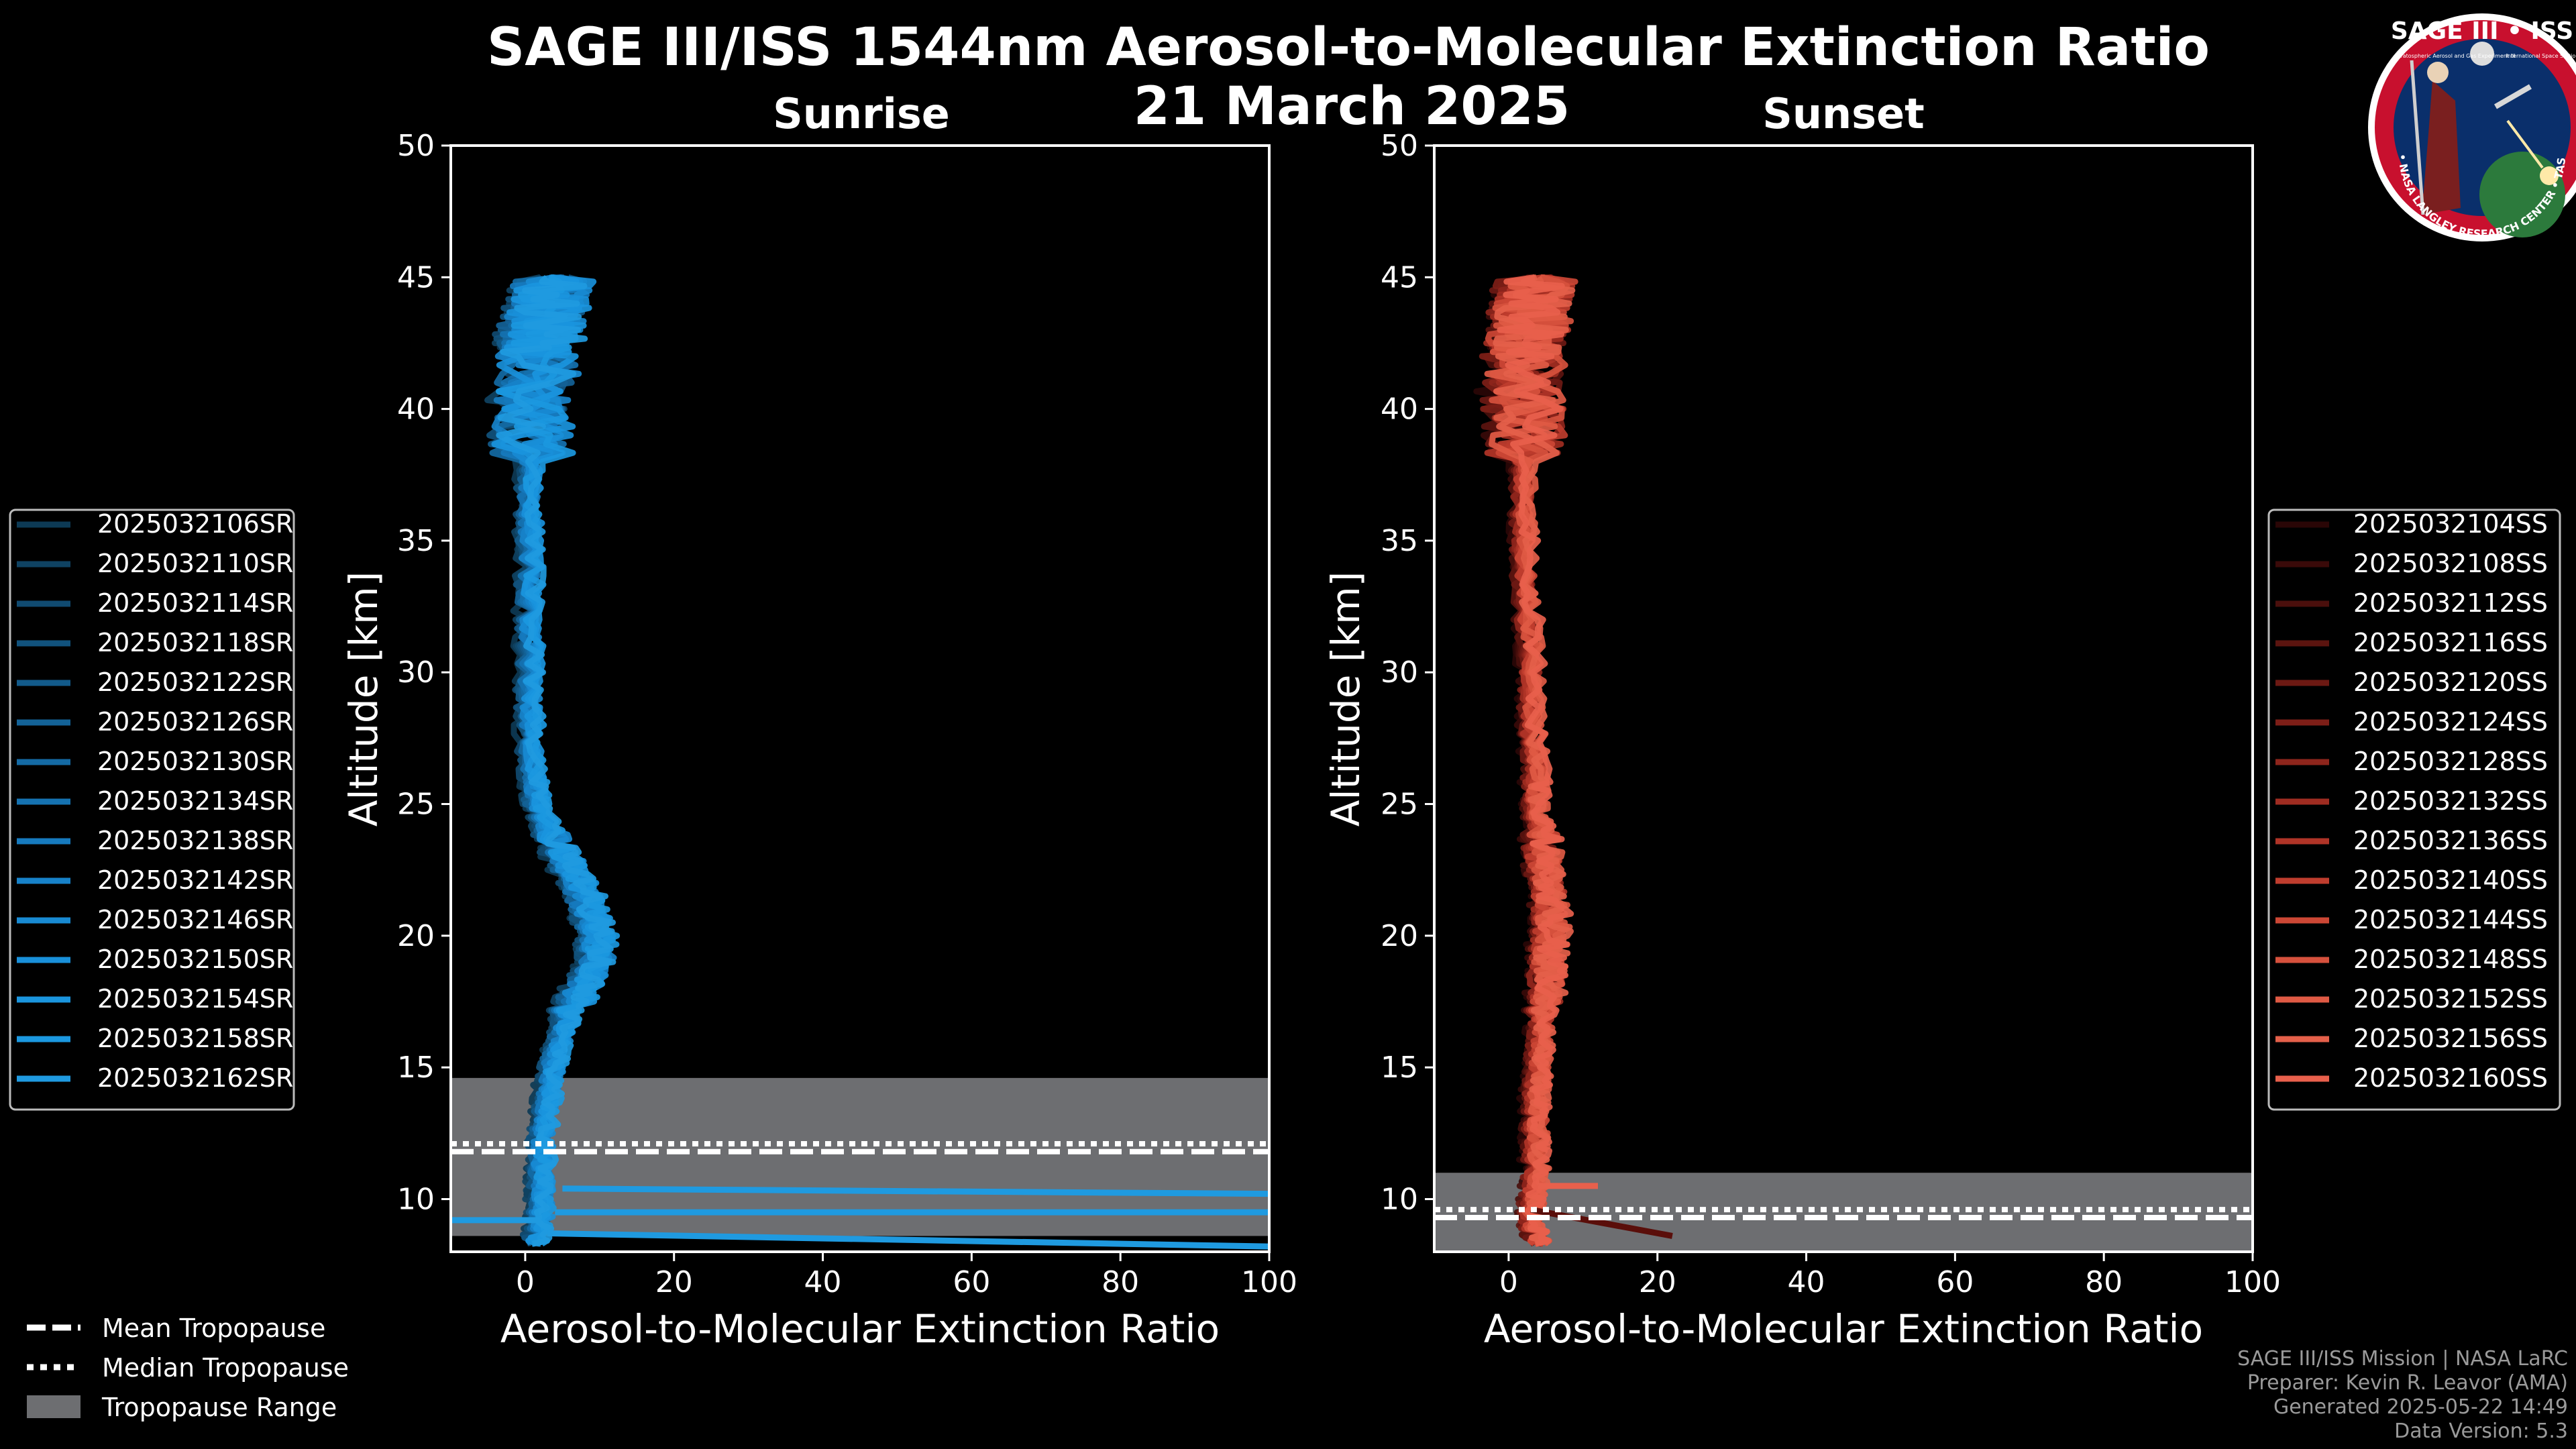 The height and width of the screenshot is (1449, 2576). What do you see at coordinates (1843, 113) in the screenshot?
I see `sunset-panel-title: Sunset` at bounding box center [1843, 113].